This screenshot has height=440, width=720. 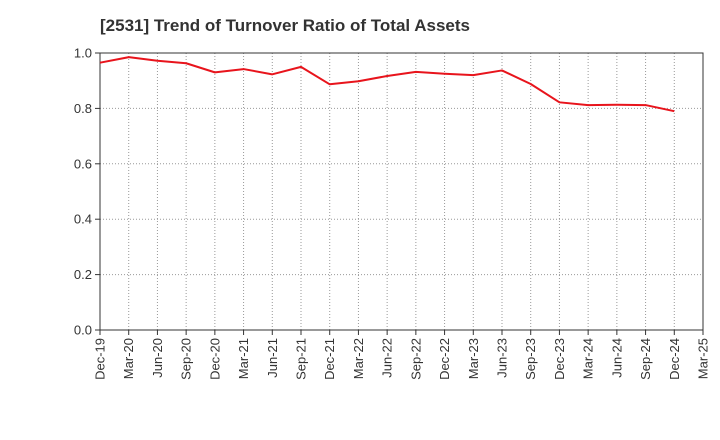 I want to click on x-tick-label: Sep-22, so click(x=415, y=359).